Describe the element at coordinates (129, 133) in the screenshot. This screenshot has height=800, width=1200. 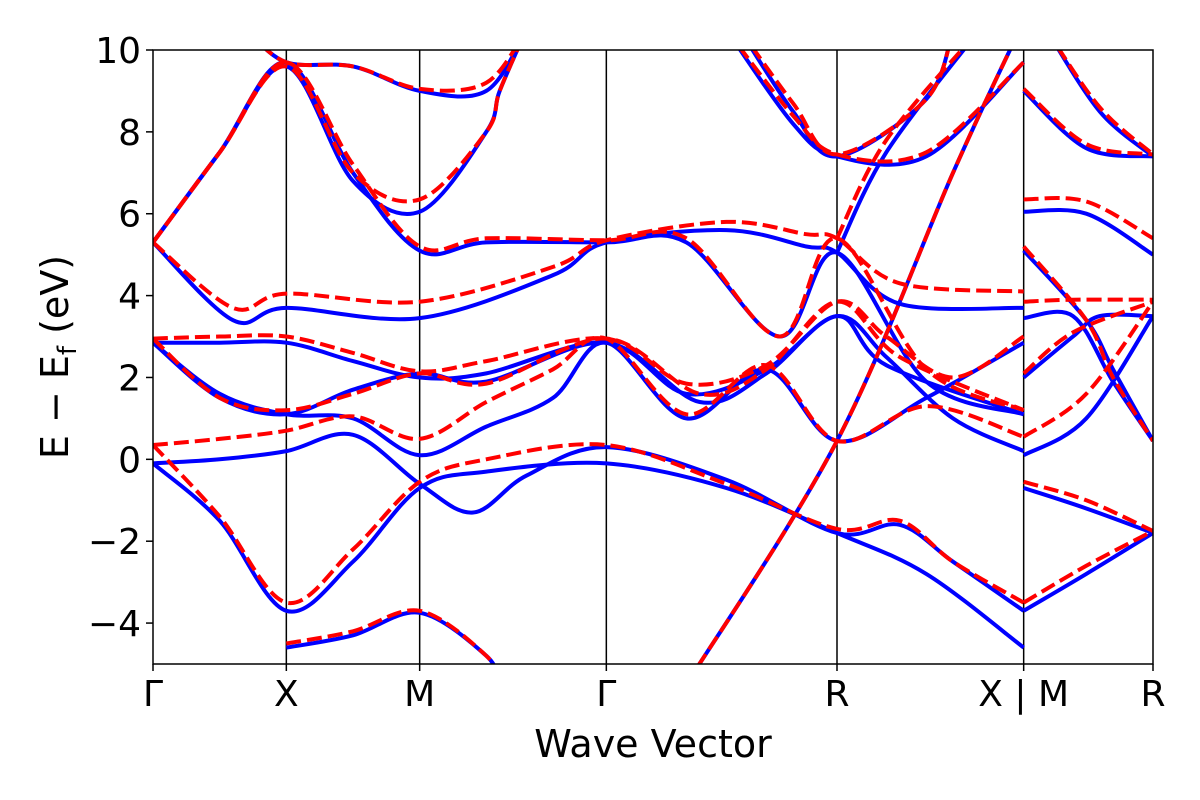
I see `y-tick-label: 8` at that location.